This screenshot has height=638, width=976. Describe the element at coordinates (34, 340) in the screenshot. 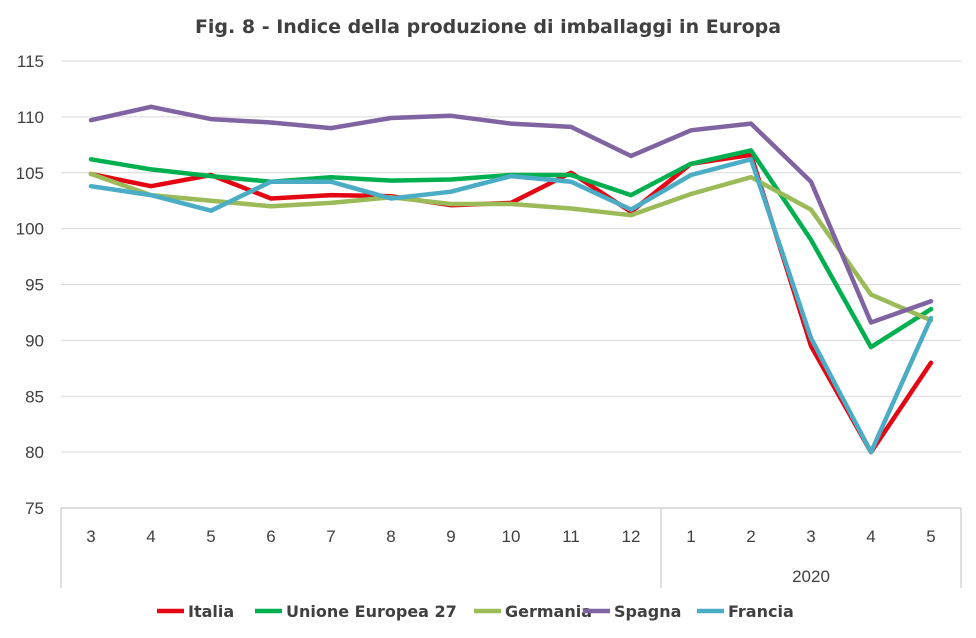

I see `y-tick-label: 90` at that location.